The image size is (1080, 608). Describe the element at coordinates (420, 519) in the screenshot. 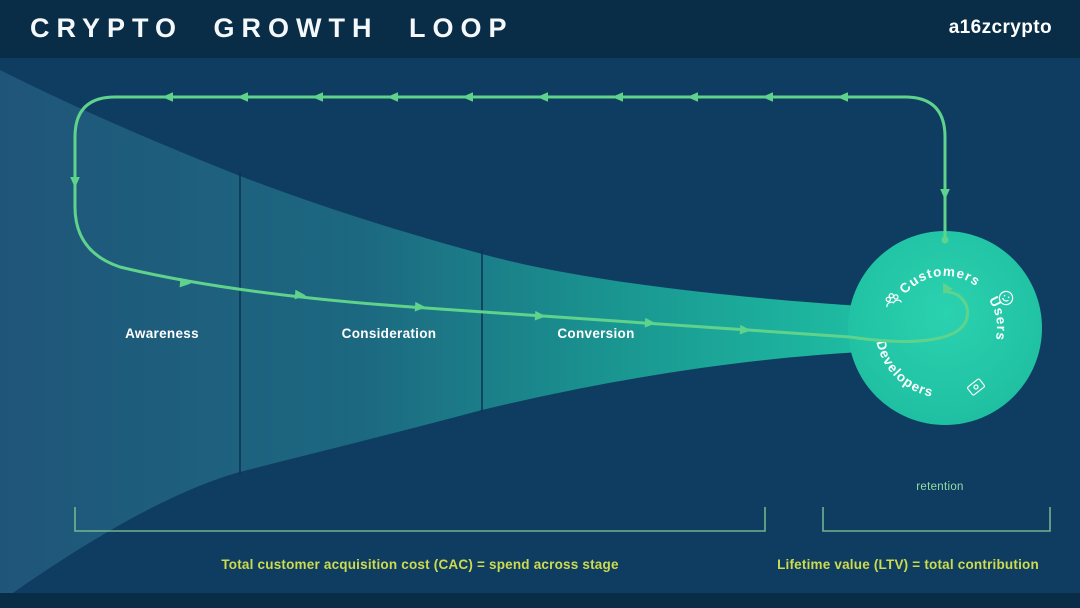

I see `cac-bracket` at that location.